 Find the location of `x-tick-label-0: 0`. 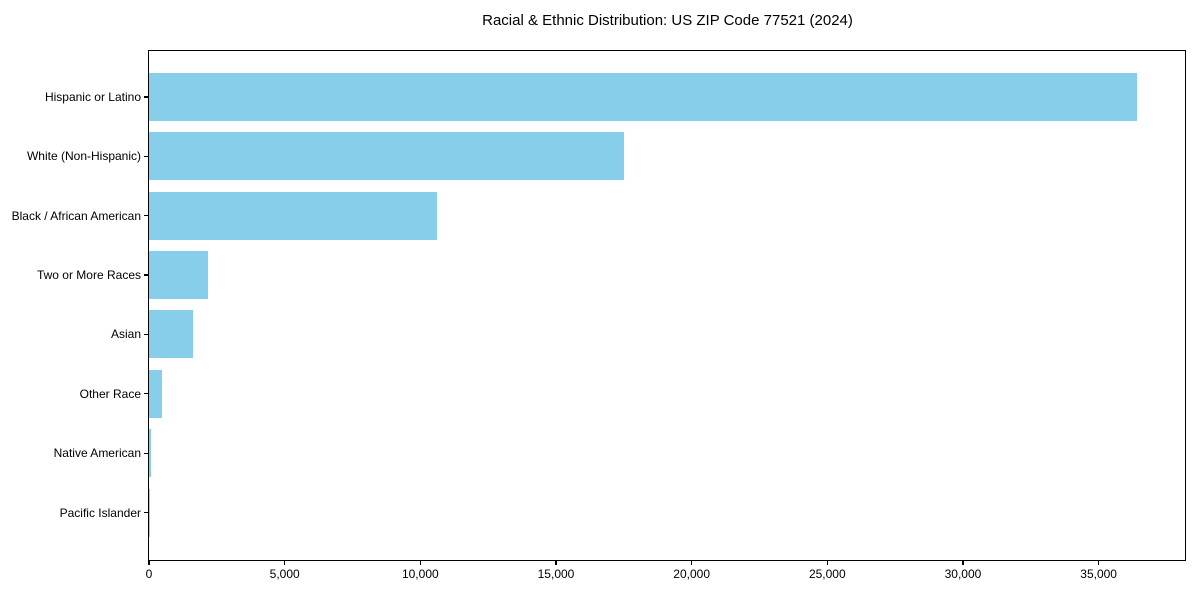

x-tick-label-0: 0 is located at coordinates (149, 574).